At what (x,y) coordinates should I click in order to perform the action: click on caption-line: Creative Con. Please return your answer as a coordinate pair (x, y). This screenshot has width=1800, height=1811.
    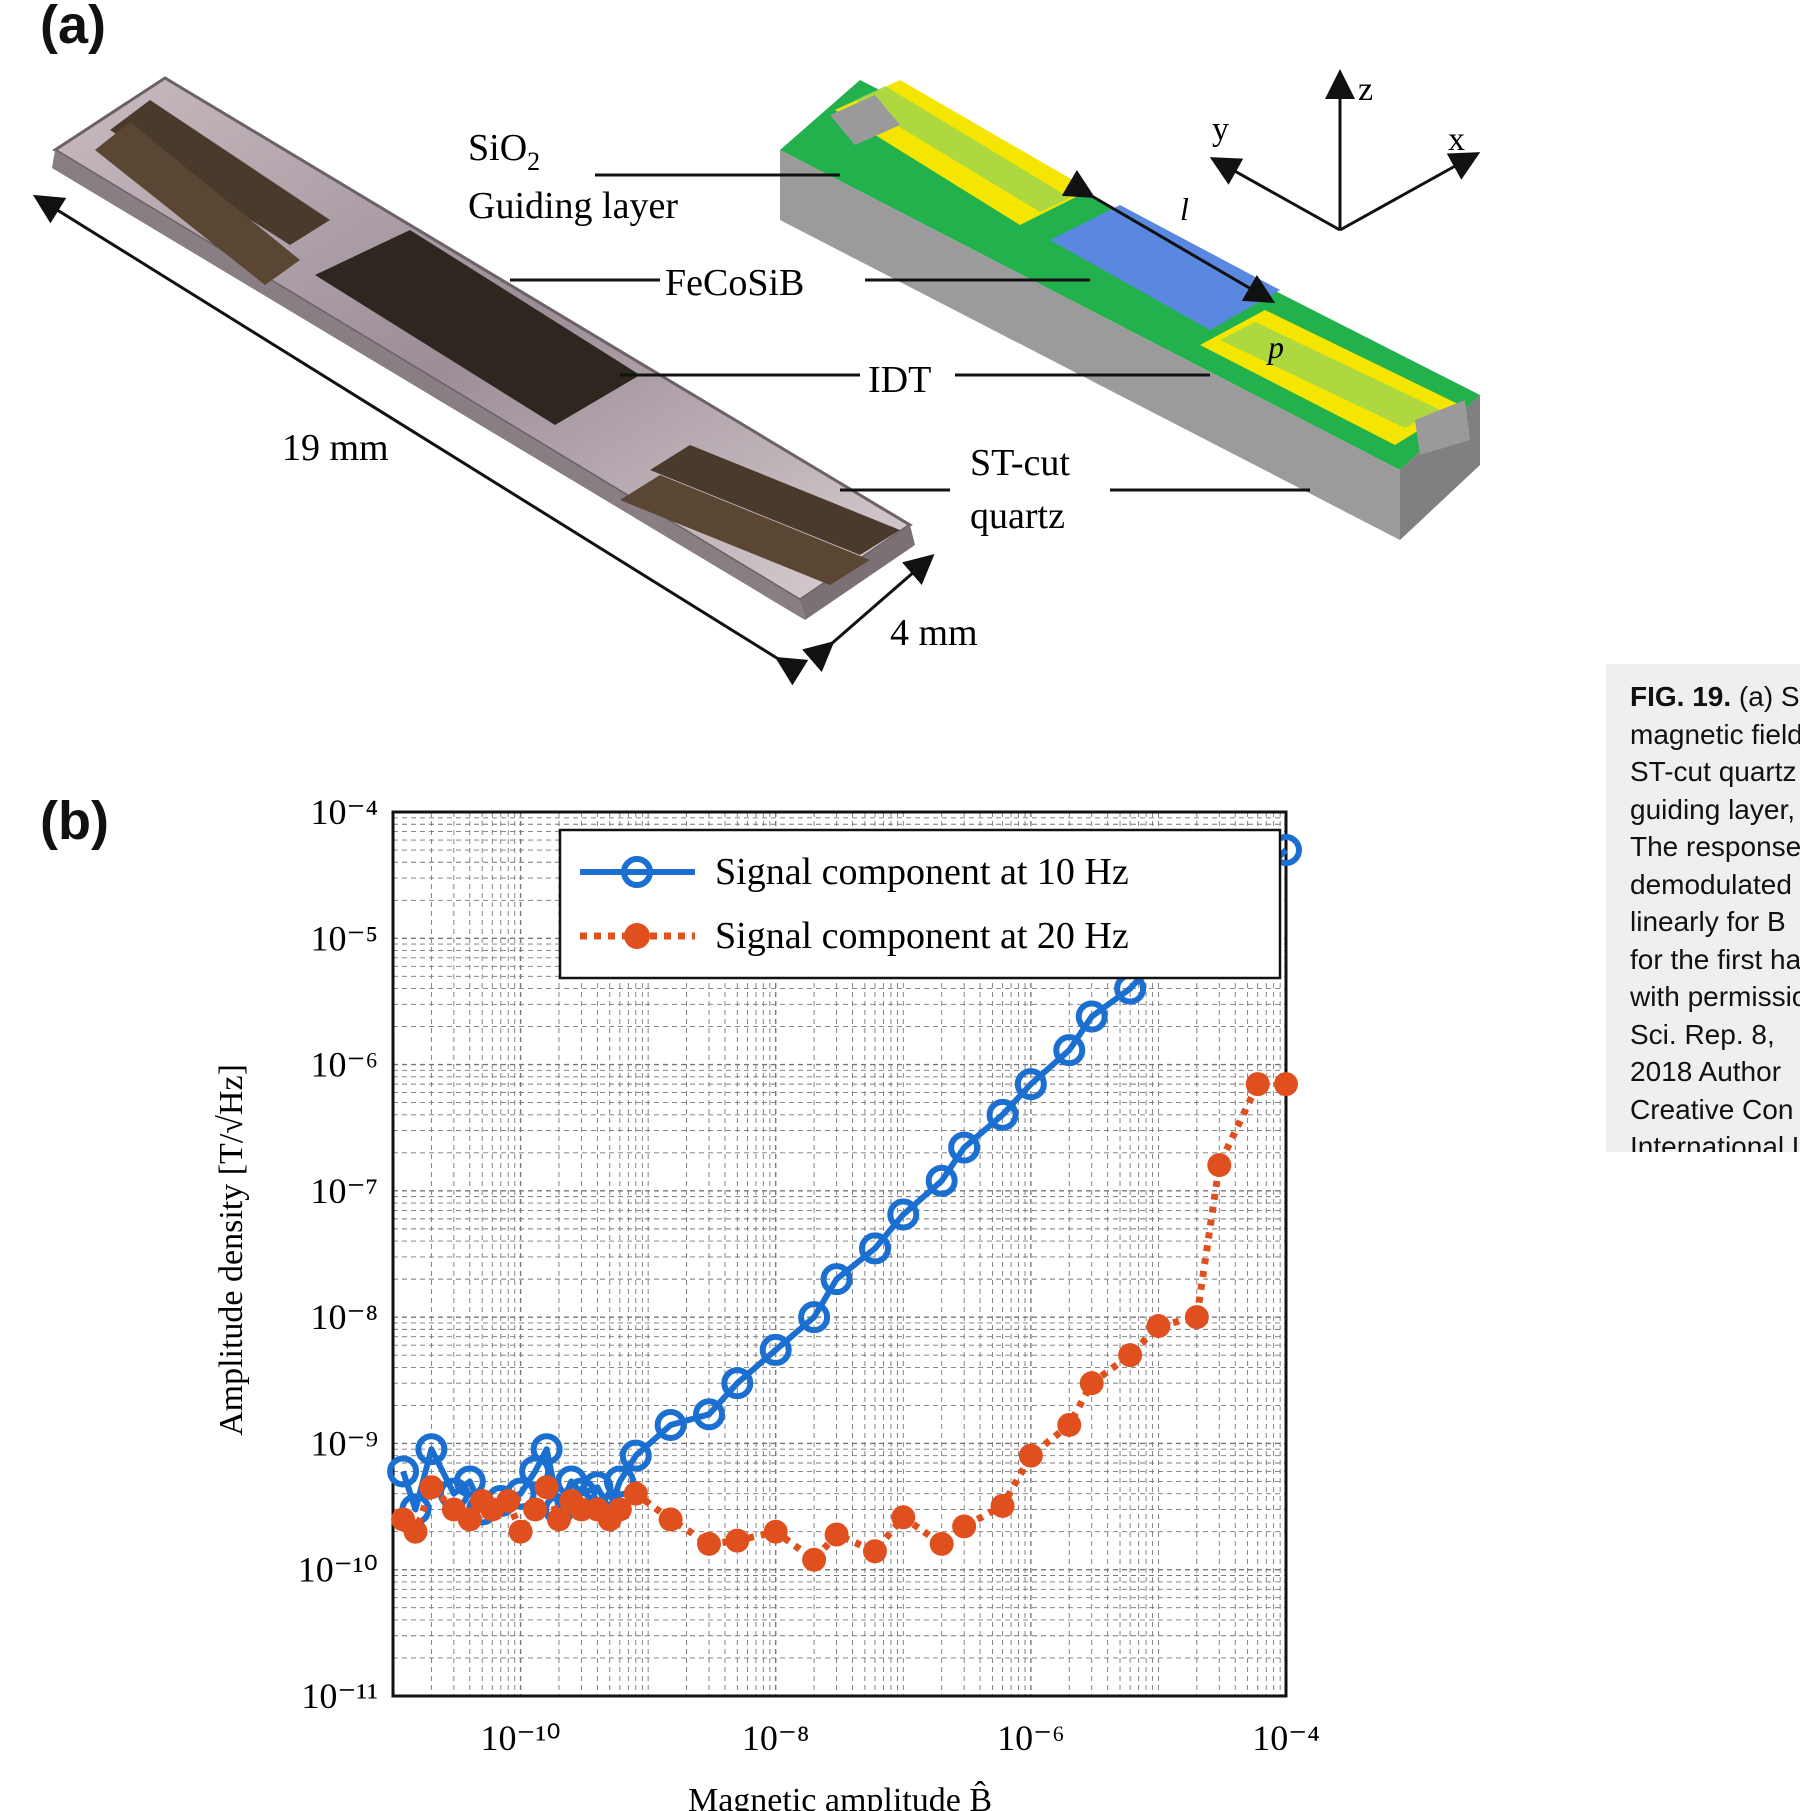
    Looking at the image, I should click on (1715, 1110).